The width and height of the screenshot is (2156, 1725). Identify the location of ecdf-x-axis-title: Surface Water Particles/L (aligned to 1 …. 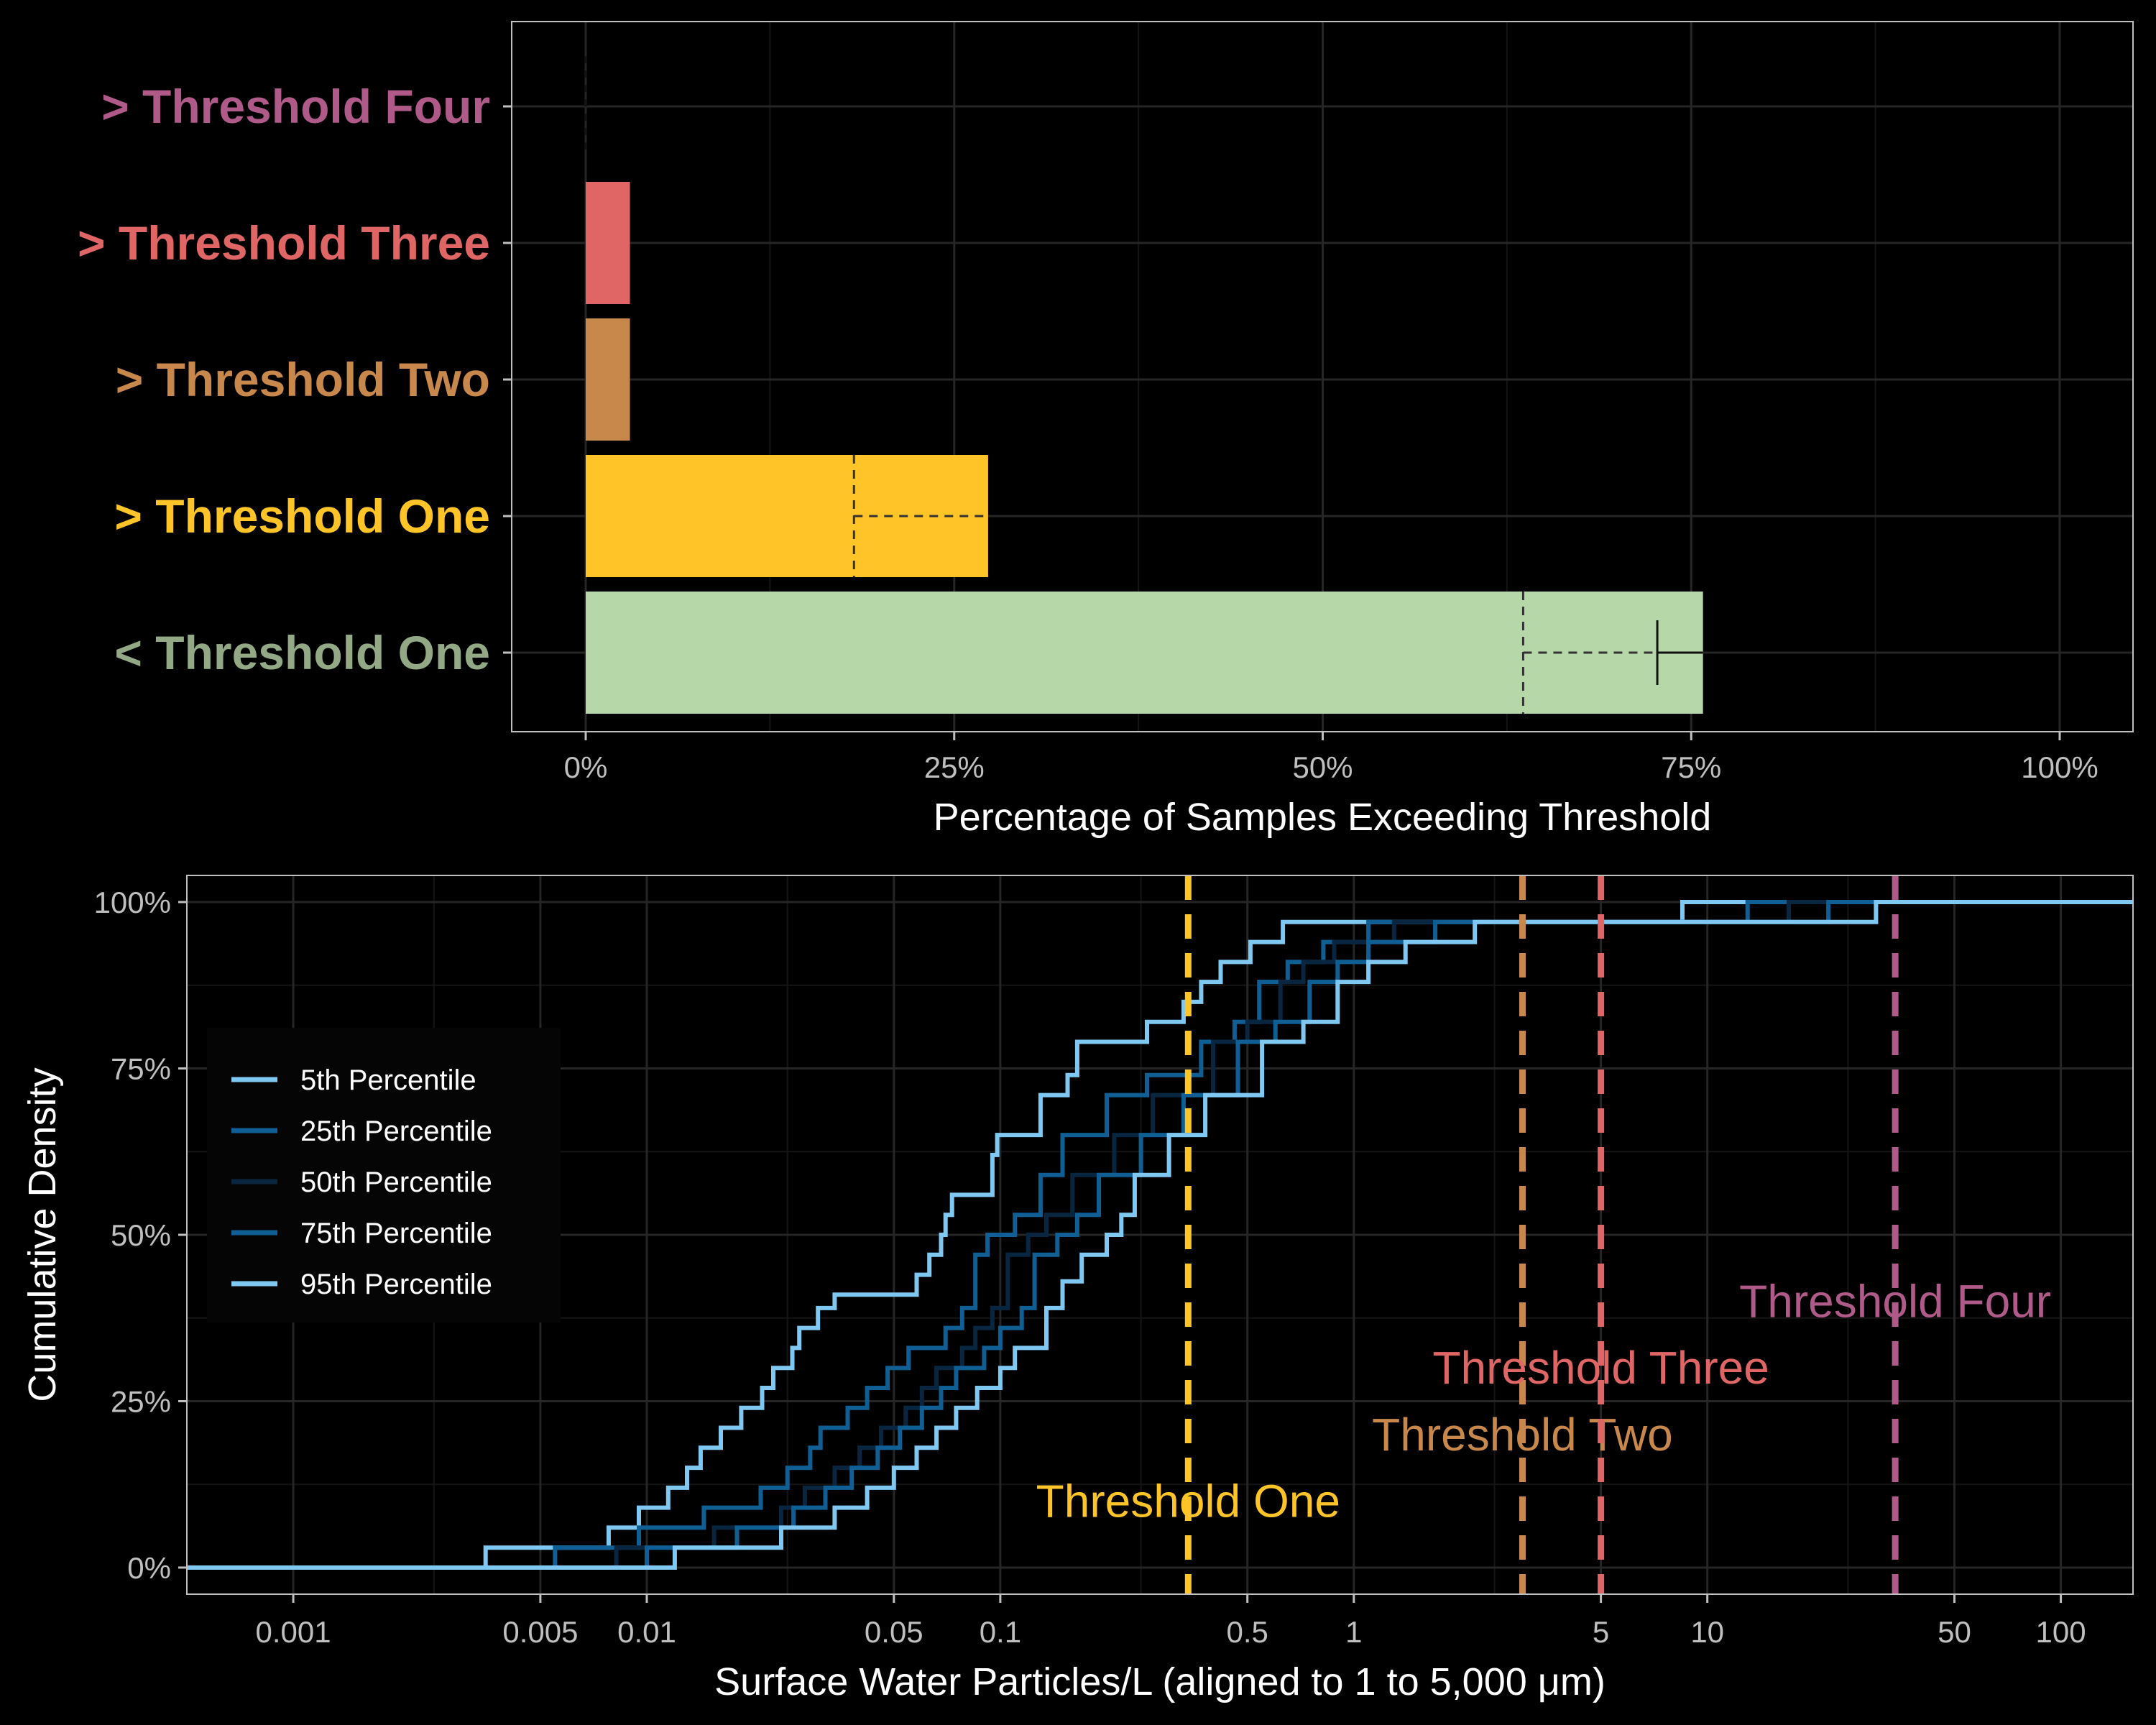
(1160, 1681).